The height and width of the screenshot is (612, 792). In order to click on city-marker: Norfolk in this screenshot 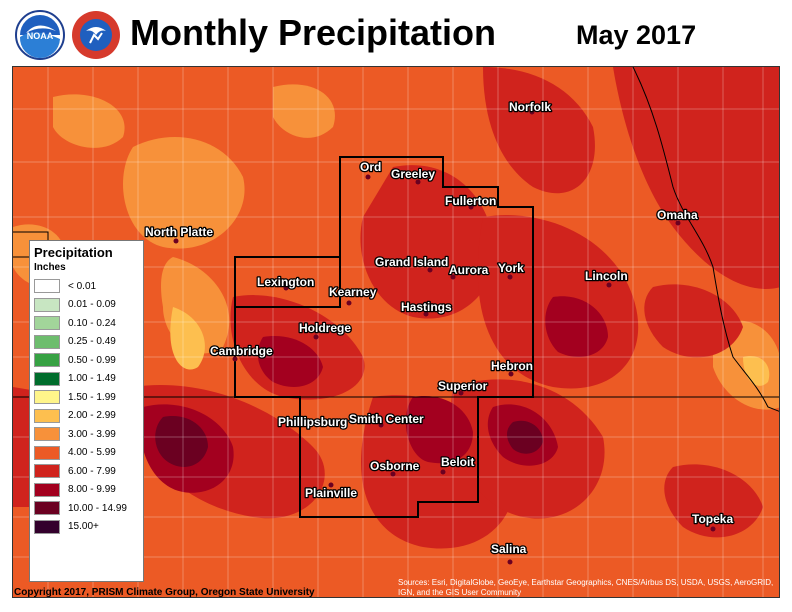, I will do `click(530, 107)`.